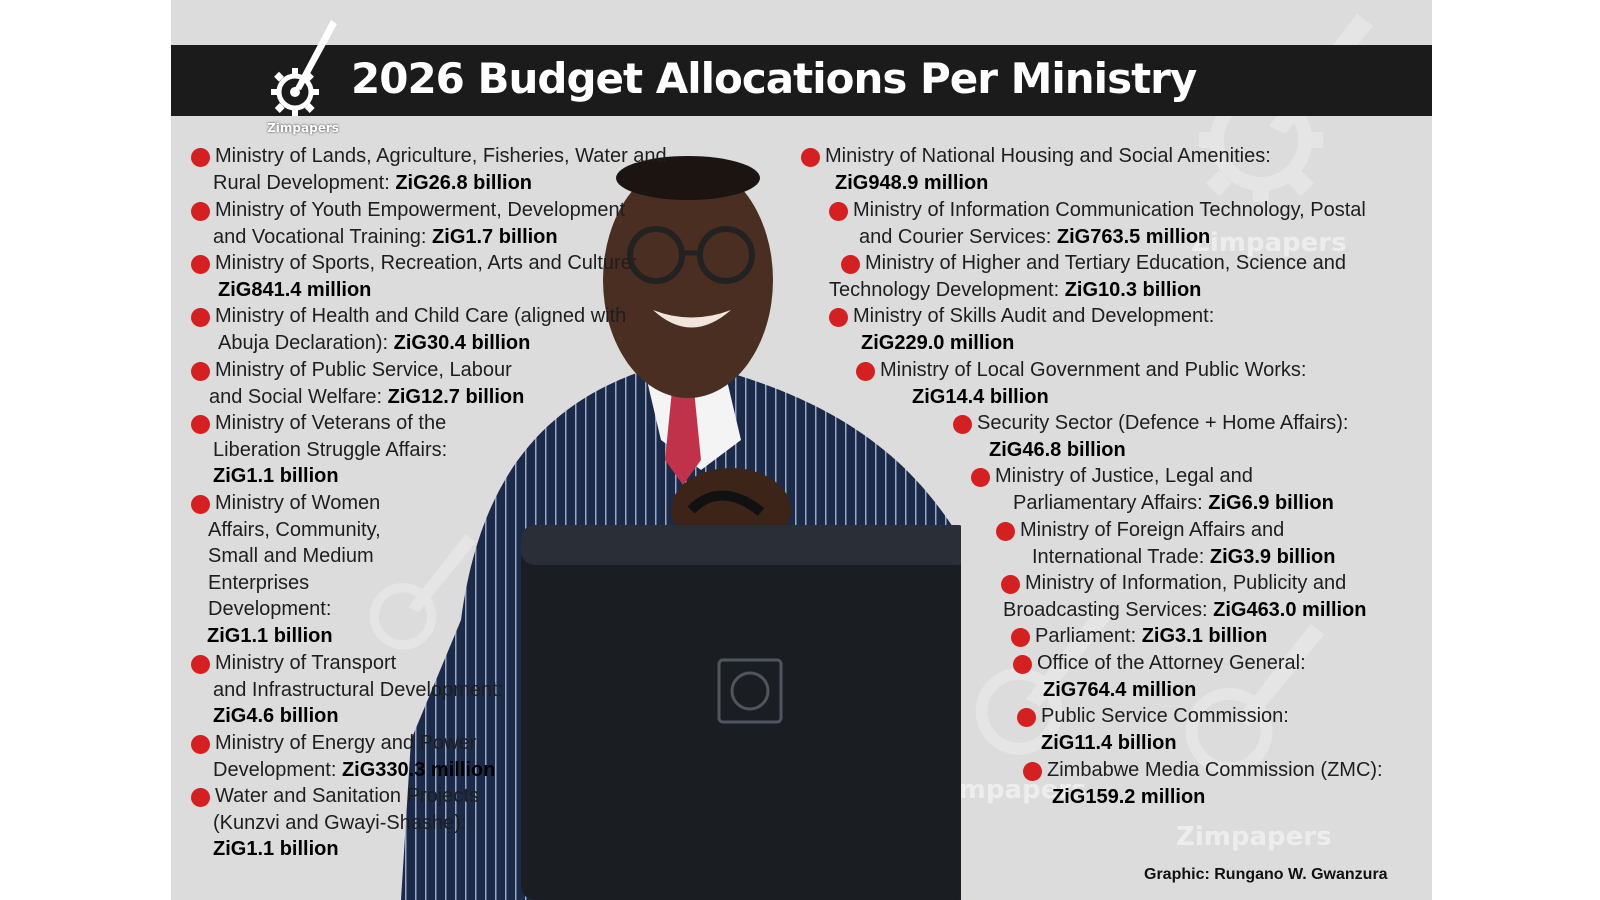 The width and height of the screenshot is (1600, 900). I want to click on allocation-line: Ministry of Public Service, Labour, so click(363, 370).